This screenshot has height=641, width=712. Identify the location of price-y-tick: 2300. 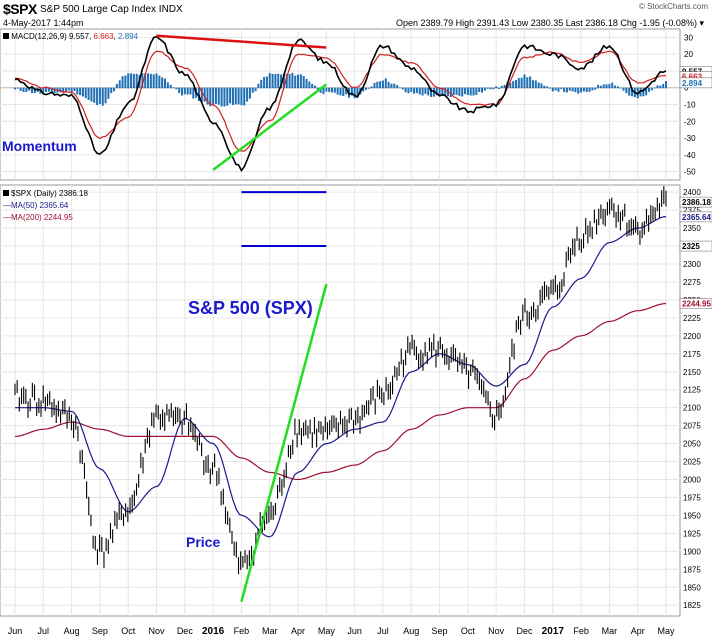
(692, 264).